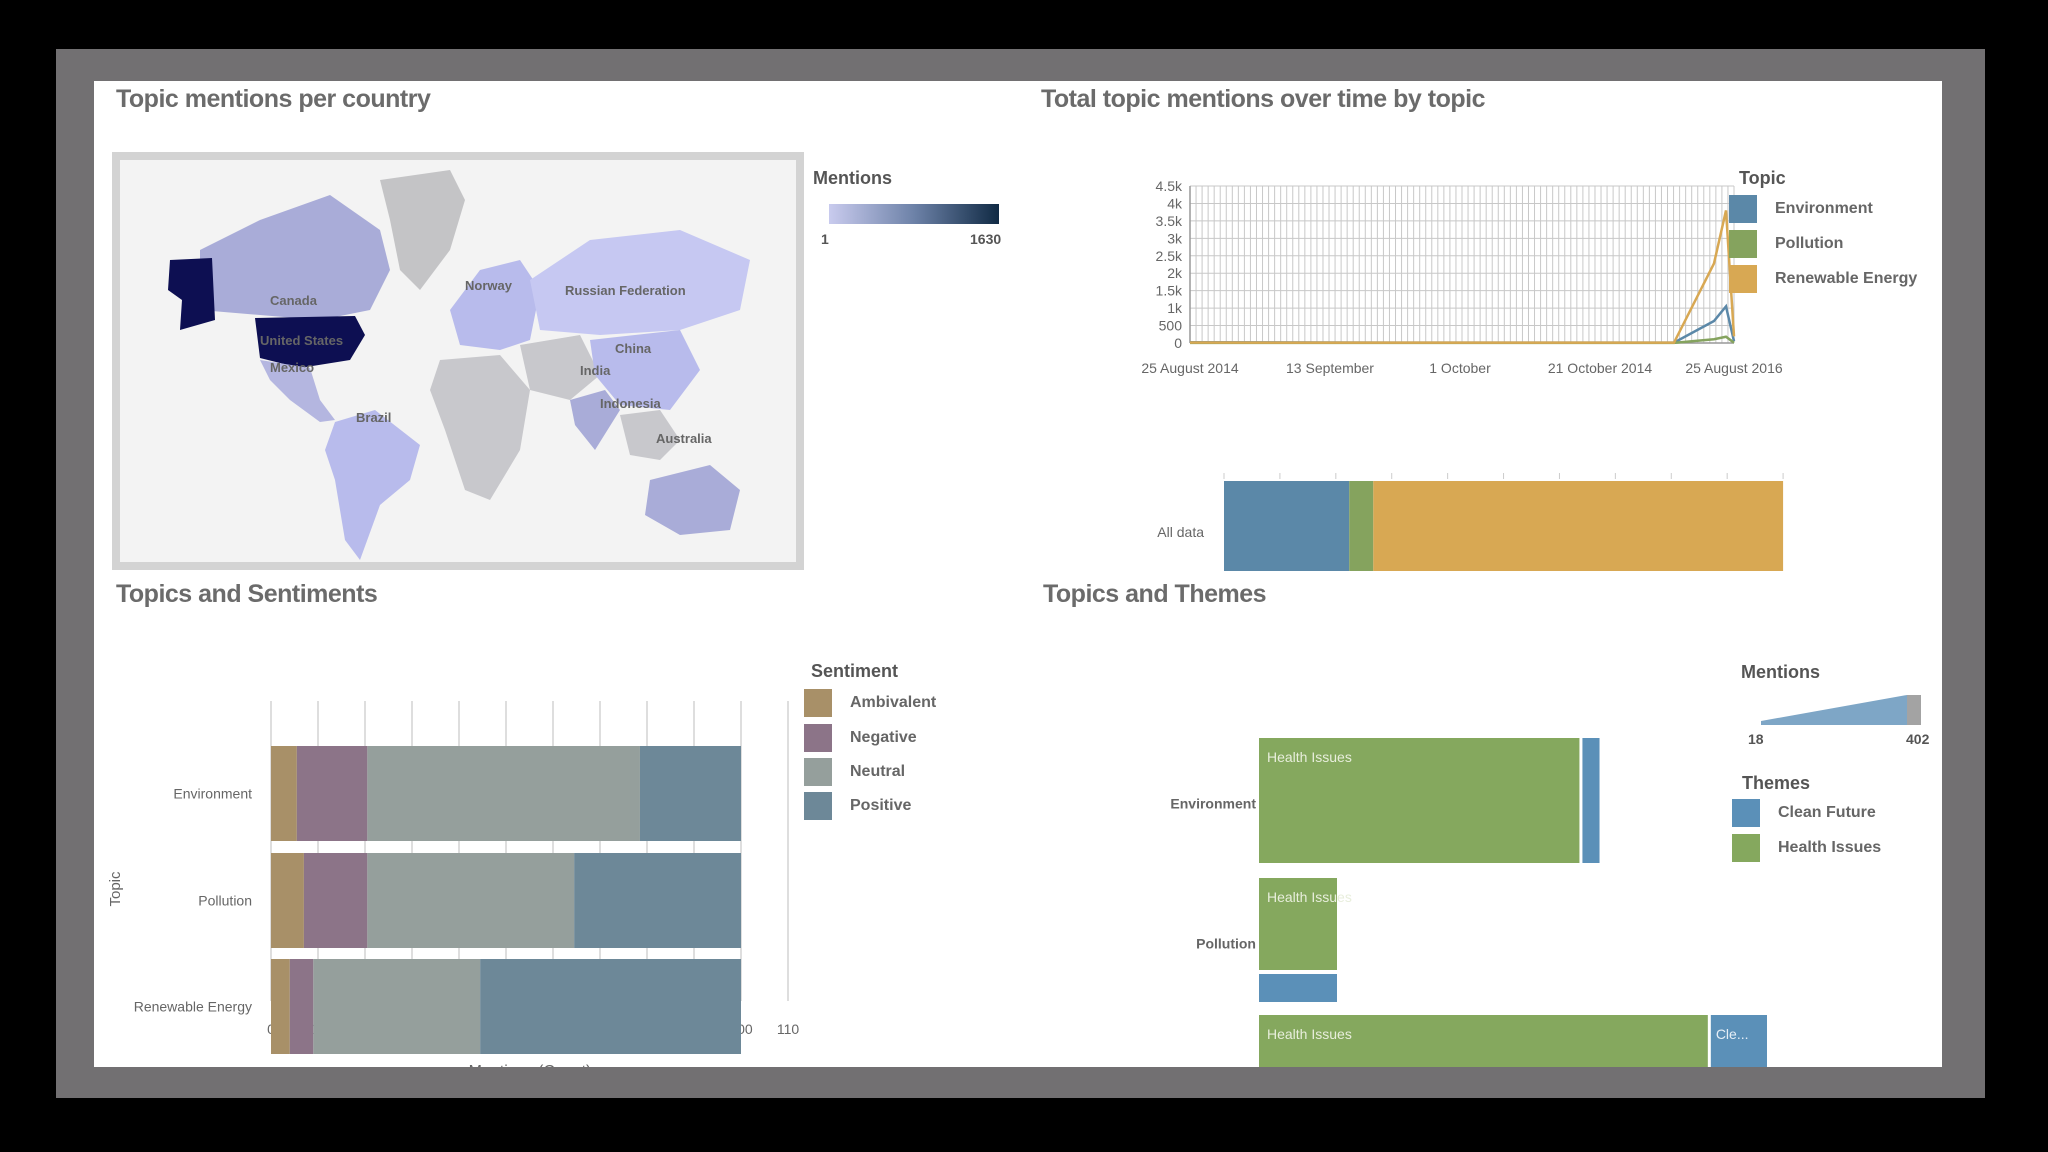 The image size is (2048, 1152). What do you see at coordinates (422, 230) in the screenshot?
I see `greenland-shape` at bounding box center [422, 230].